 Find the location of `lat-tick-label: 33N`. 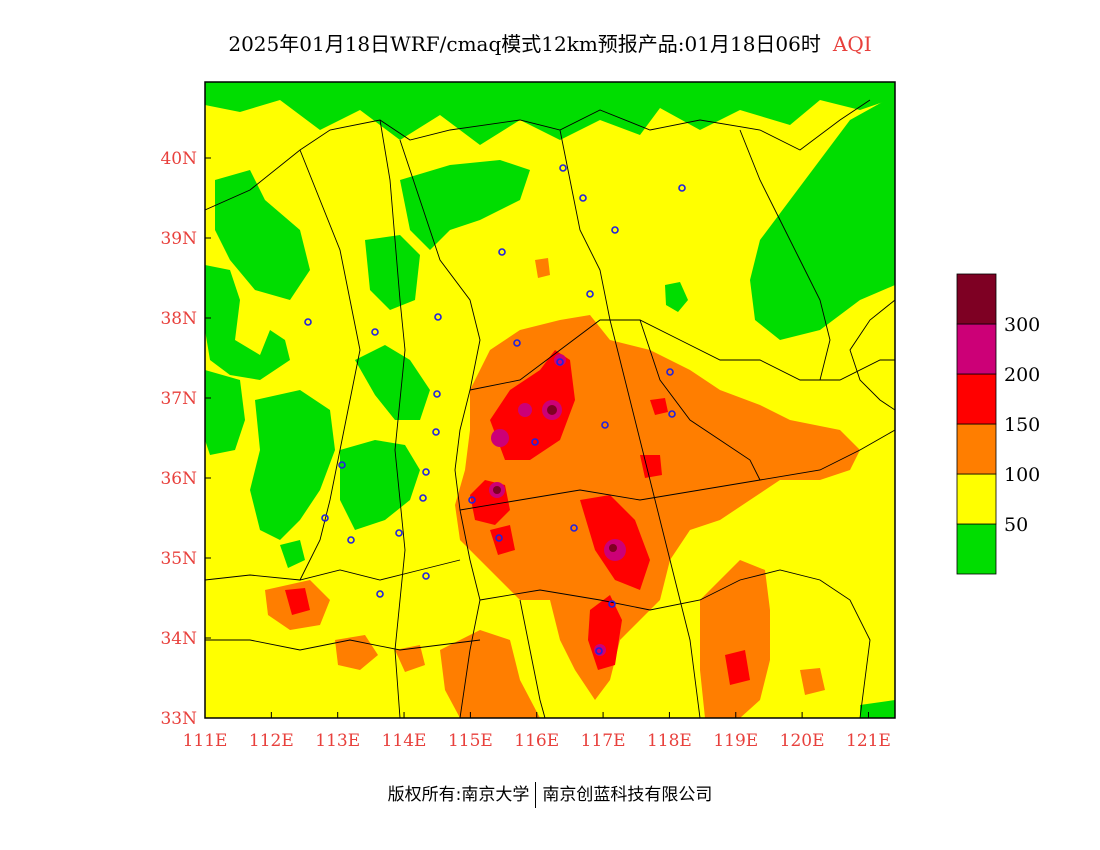

lat-tick-label: 33N is located at coordinates (178, 719).